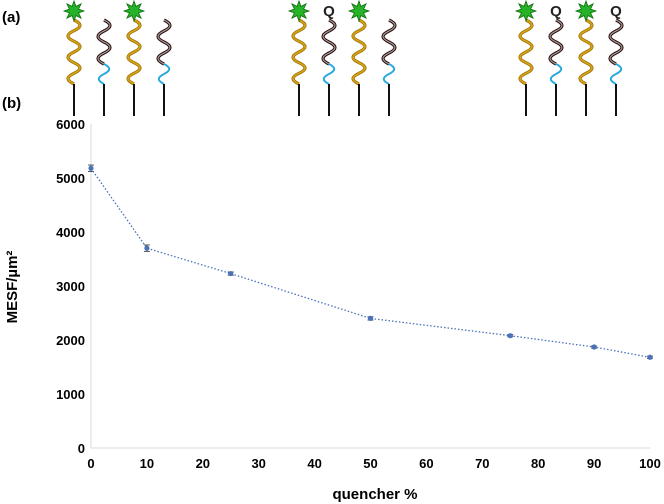 The width and height of the screenshot is (664, 504). Describe the element at coordinates (650, 463) in the screenshot. I see `x-tick-label: 100` at that location.